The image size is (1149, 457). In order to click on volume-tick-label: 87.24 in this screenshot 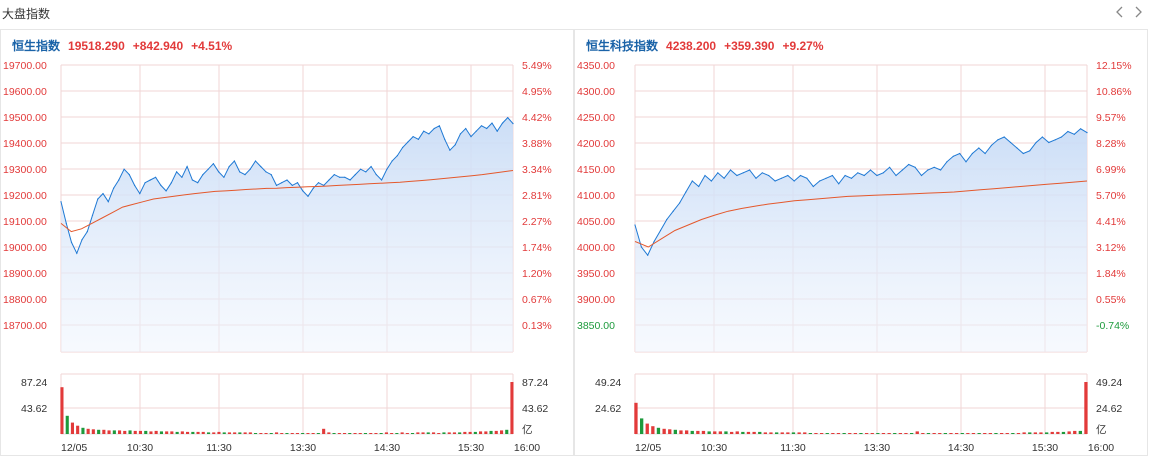, I will do `click(535, 383)`.